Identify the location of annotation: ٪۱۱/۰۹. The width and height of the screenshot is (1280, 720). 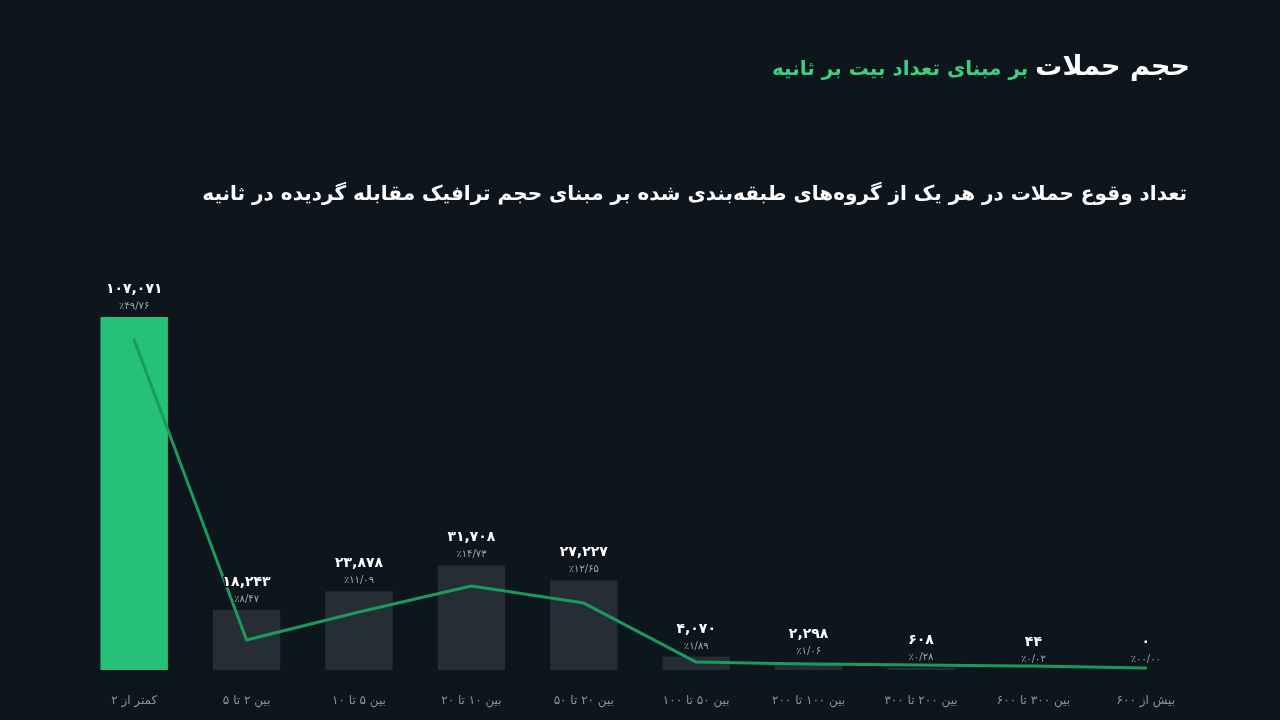
(359, 580).